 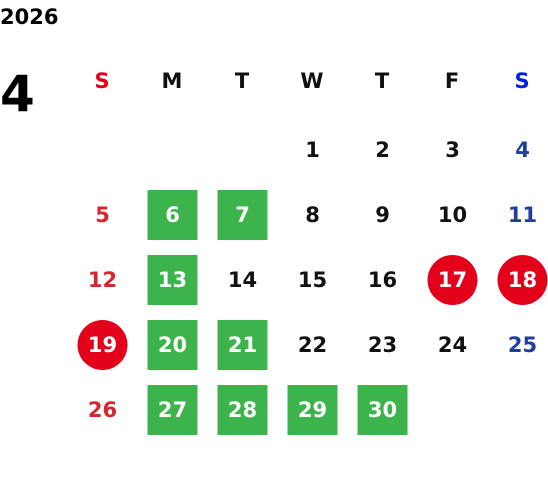 I want to click on weekday-label: M, so click(x=172, y=81).